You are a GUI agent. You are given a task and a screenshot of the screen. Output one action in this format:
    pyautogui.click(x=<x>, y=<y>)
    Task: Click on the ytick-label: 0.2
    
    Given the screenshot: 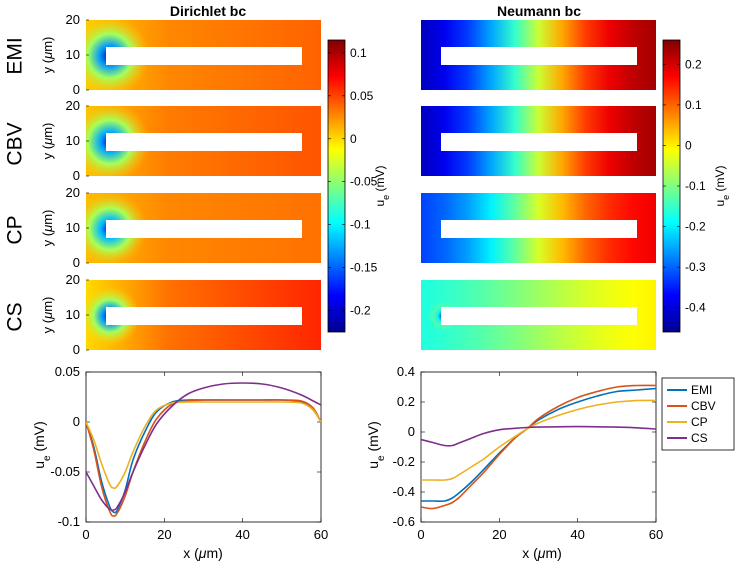 What is the action you would take?
    pyautogui.click(x=406, y=401)
    